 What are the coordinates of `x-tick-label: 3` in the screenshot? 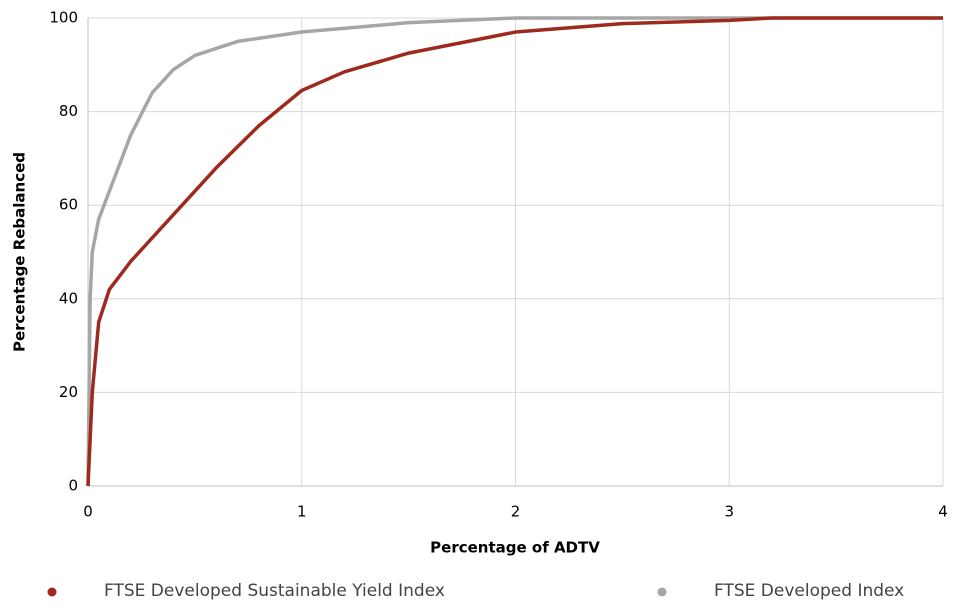 It's located at (729, 512).